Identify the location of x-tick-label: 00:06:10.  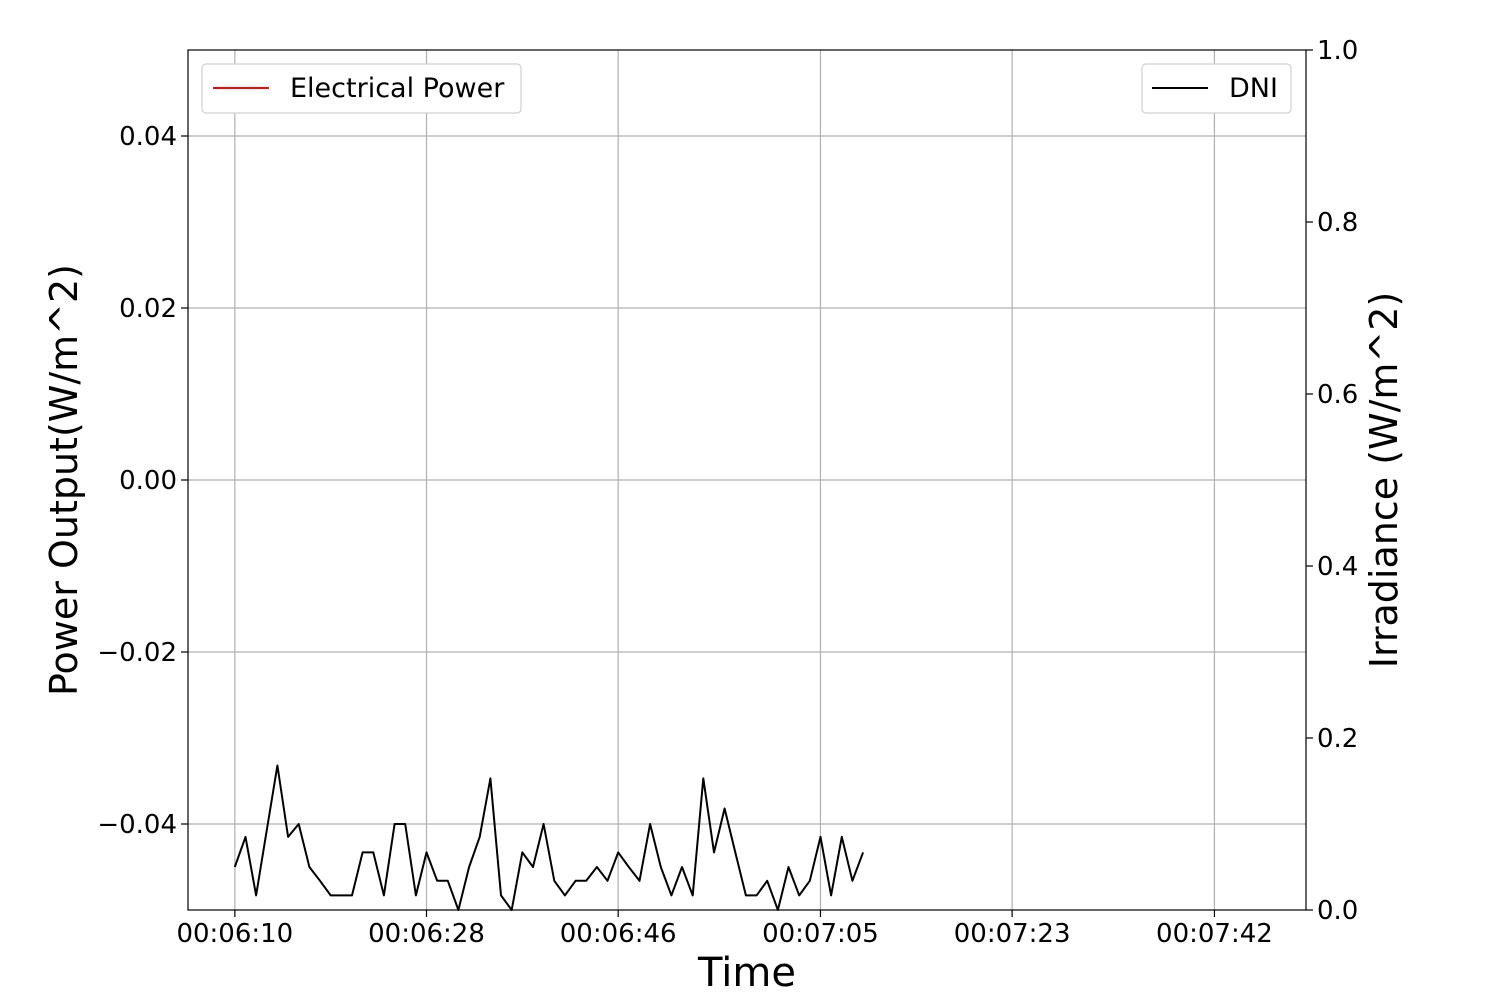
(234, 934).